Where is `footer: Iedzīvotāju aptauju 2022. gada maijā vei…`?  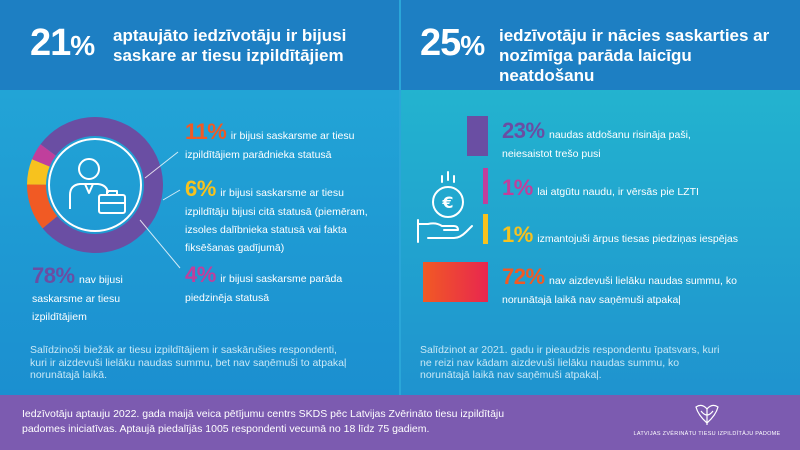
footer: Iedzīvotāju aptauju 2022. gada maijā vei… is located at coordinates (400, 422).